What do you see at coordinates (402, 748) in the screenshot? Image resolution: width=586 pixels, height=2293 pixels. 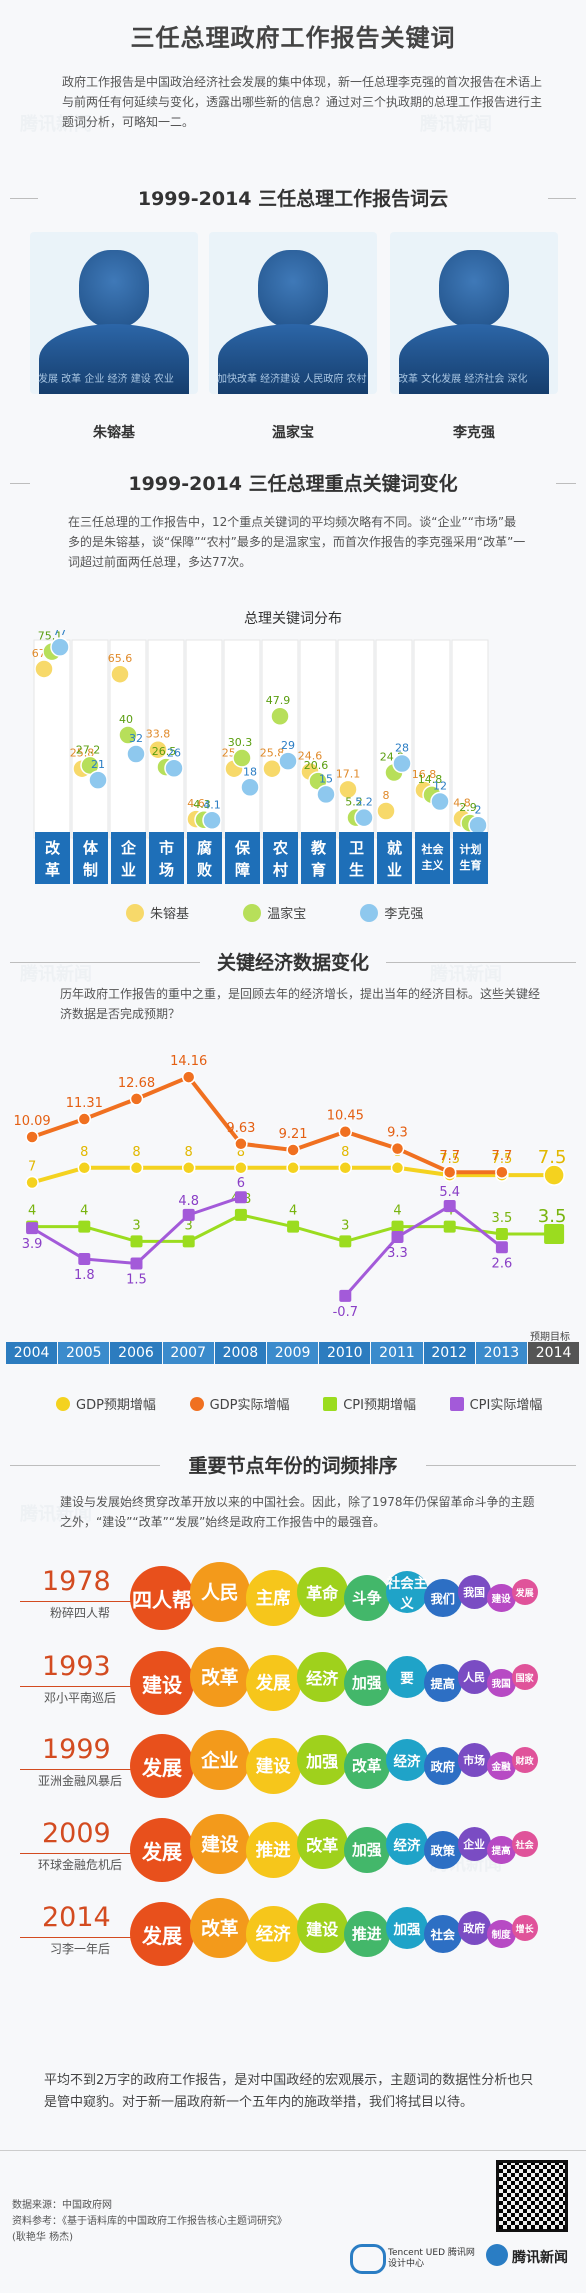 I see `keyword-value-label: 28` at bounding box center [402, 748].